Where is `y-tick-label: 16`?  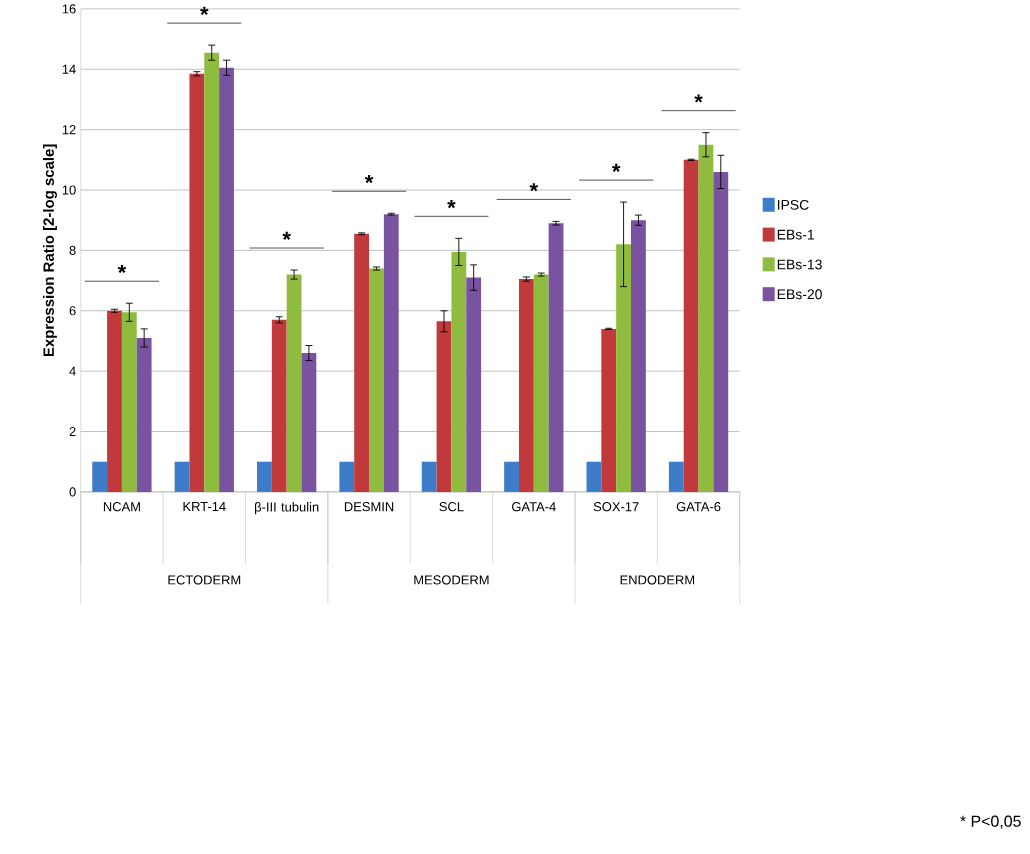 y-tick-label: 16 is located at coordinates (69, 9).